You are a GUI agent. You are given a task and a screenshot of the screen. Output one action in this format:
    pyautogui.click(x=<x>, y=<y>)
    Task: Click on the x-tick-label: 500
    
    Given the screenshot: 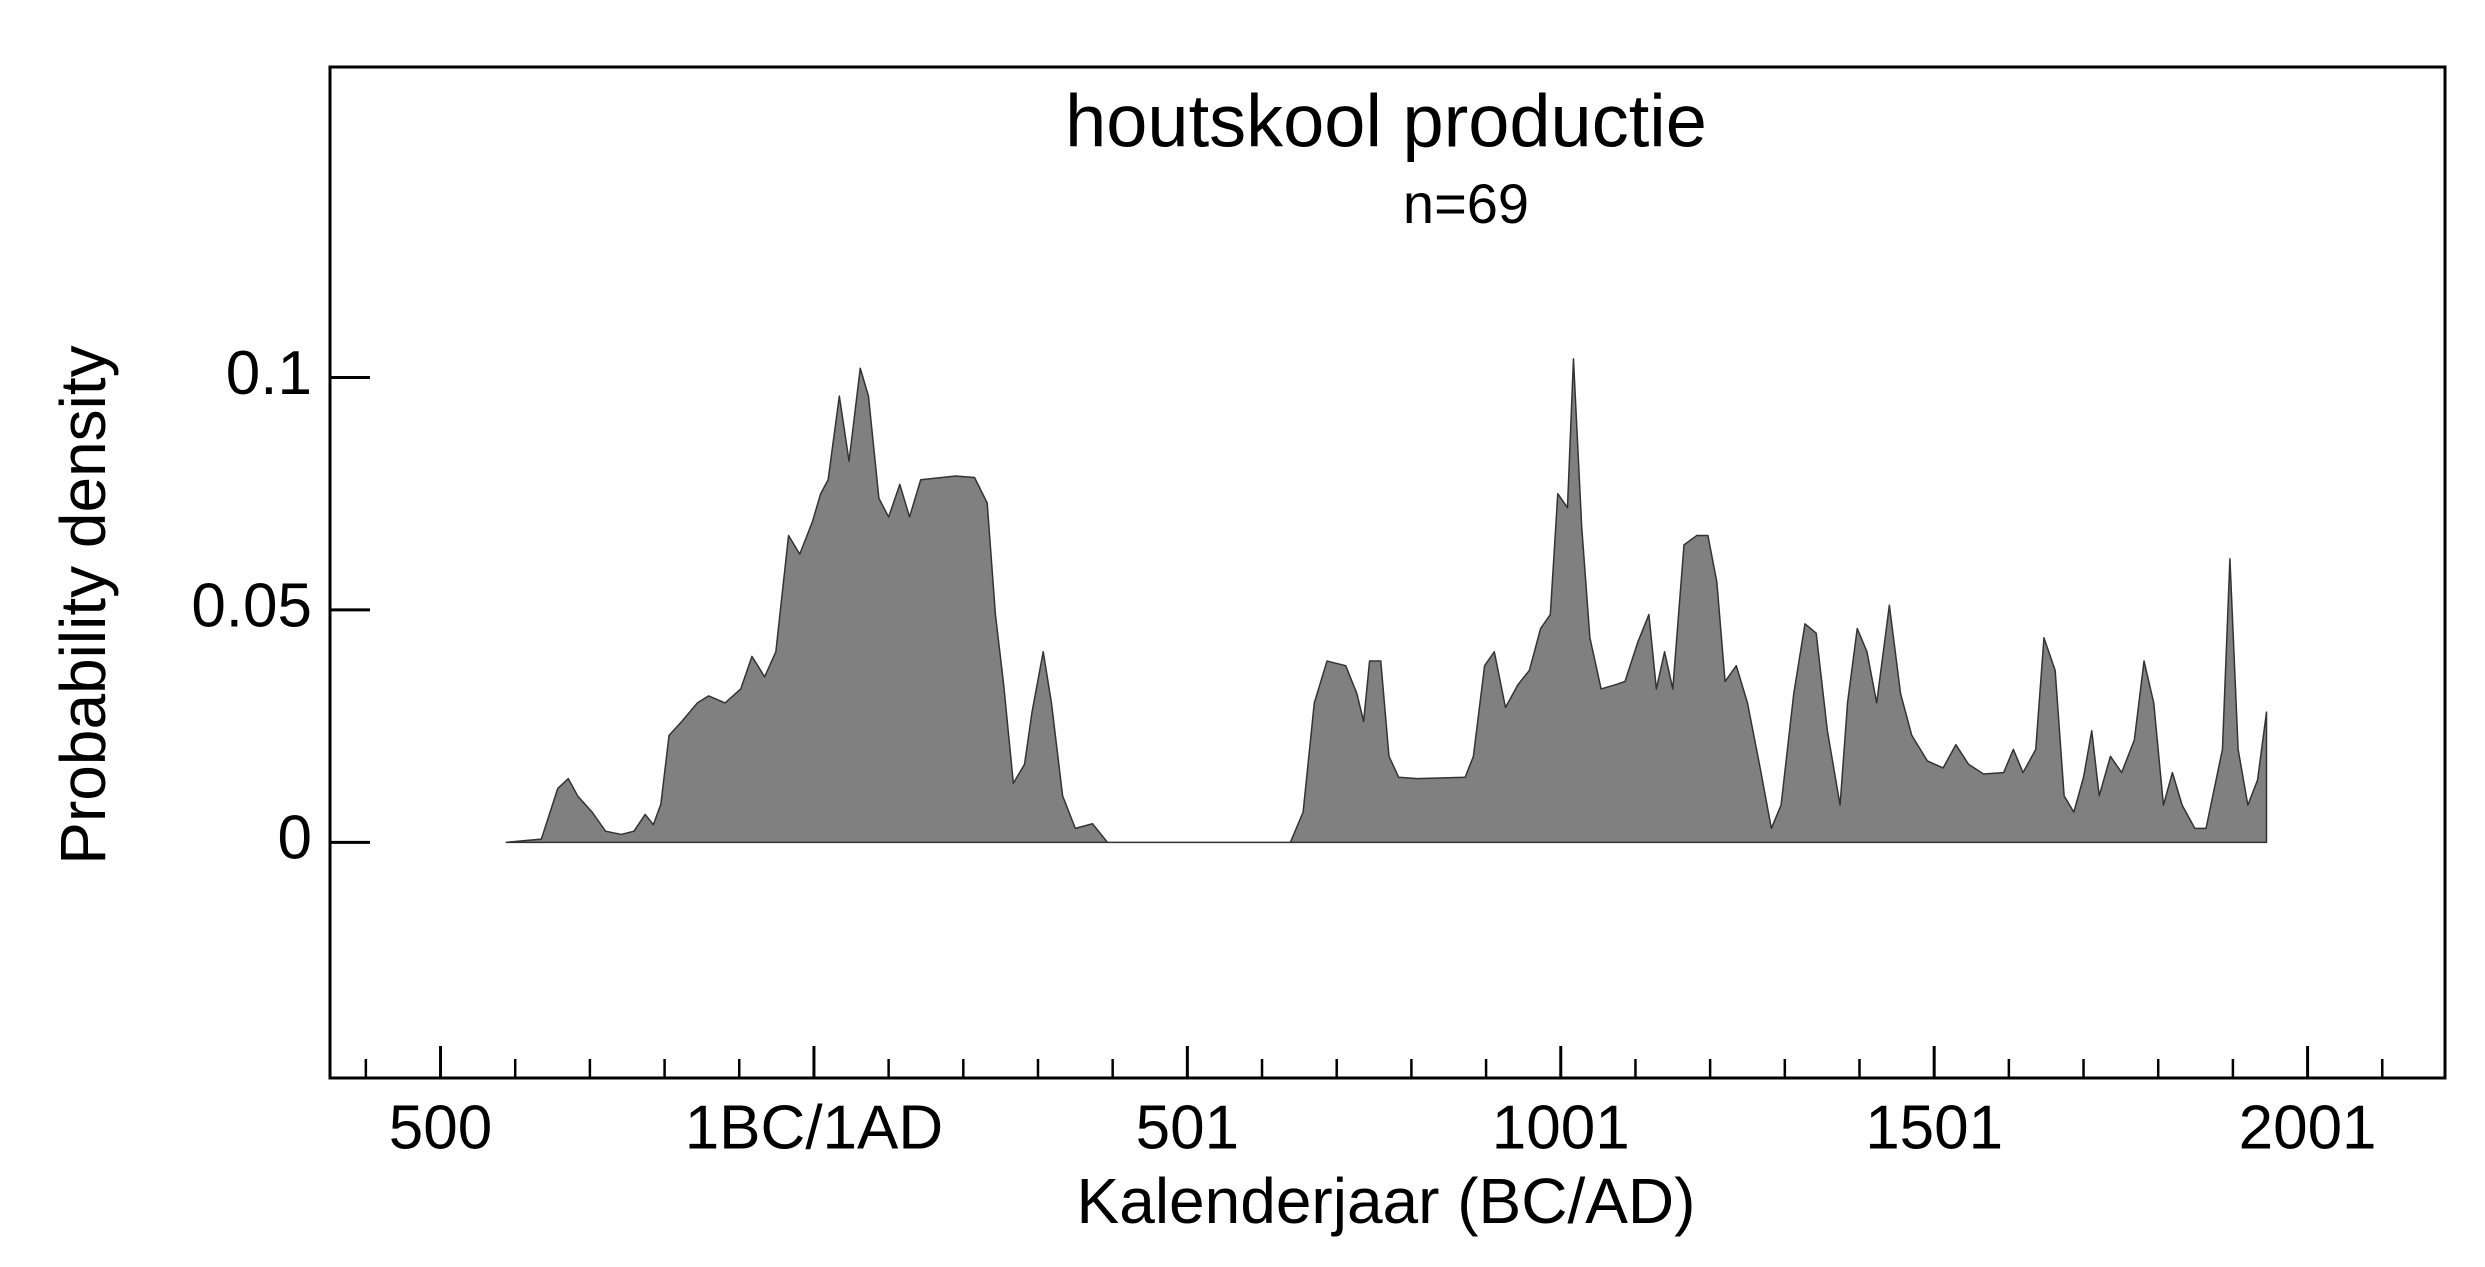 What is the action you would take?
    pyautogui.click(x=440, y=1127)
    